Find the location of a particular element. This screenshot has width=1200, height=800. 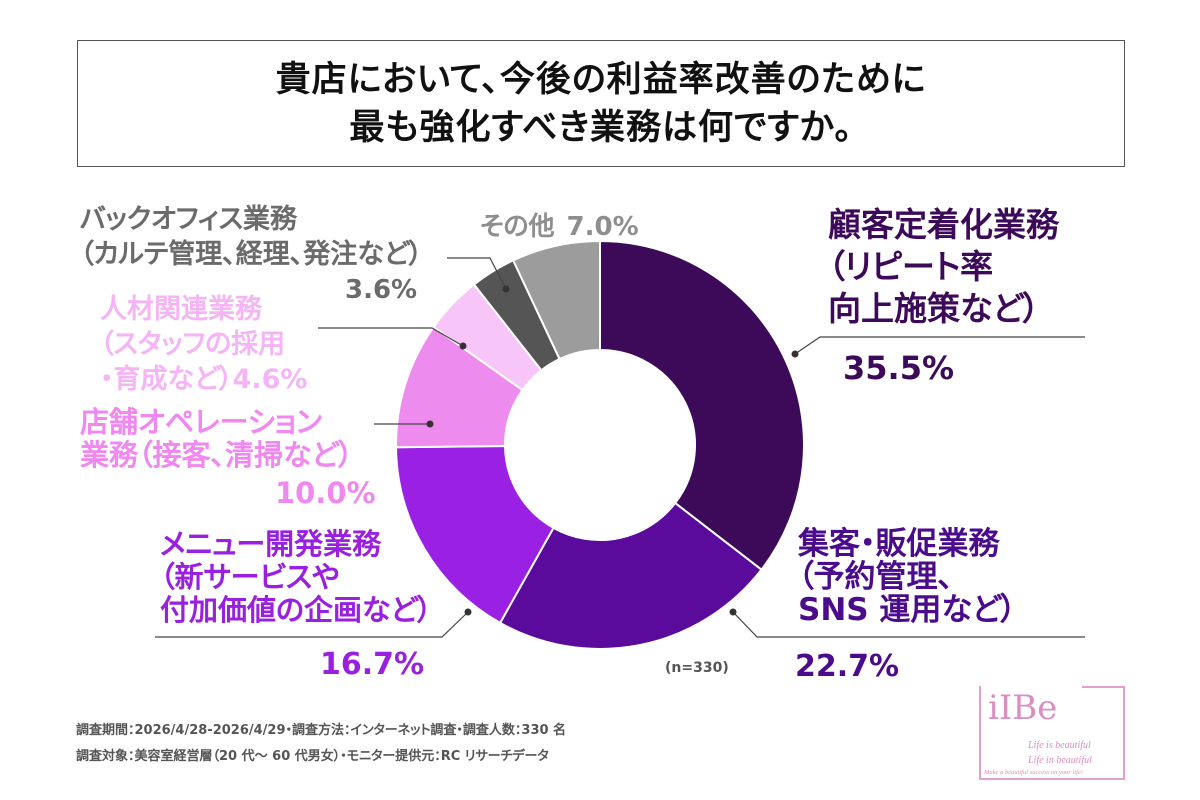

value-label-store-operation: 10.0% is located at coordinates (325, 493).